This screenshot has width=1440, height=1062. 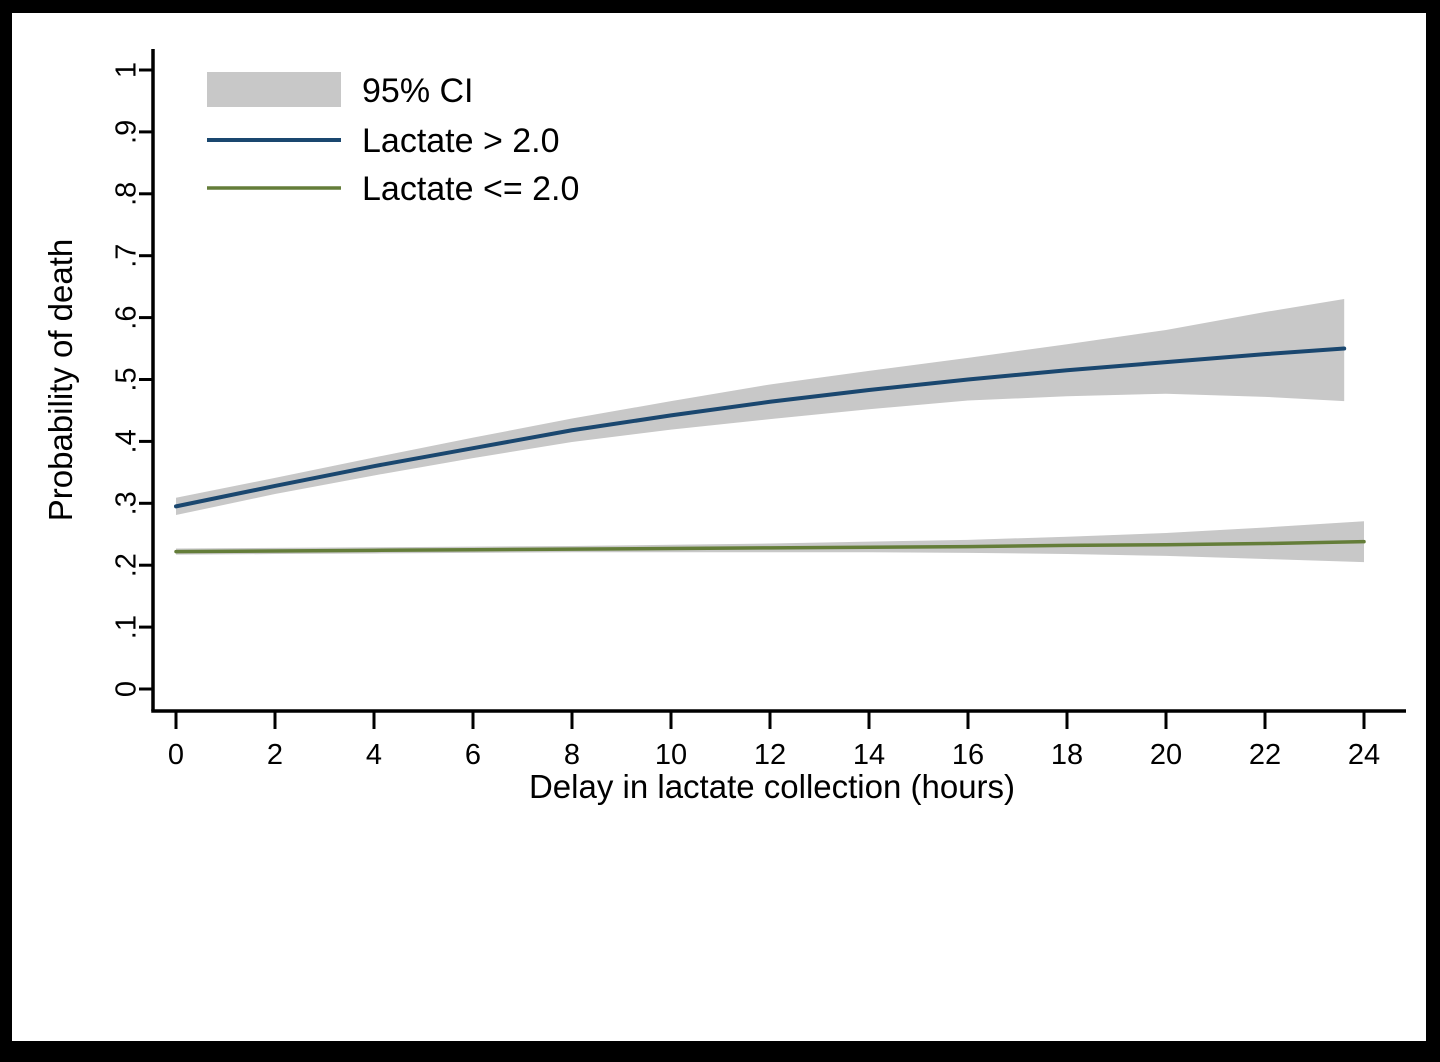 I want to click on y-tick-label: .5, so click(x=127, y=379).